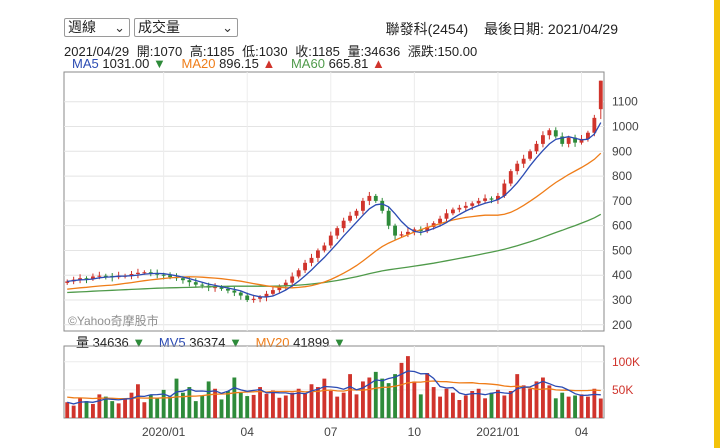 The height and width of the screenshot is (448, 720). What do you see at coordinates (331, 432) in the screenshot?
I see `x-tick-label: 07` at bounding box center [331, 432].